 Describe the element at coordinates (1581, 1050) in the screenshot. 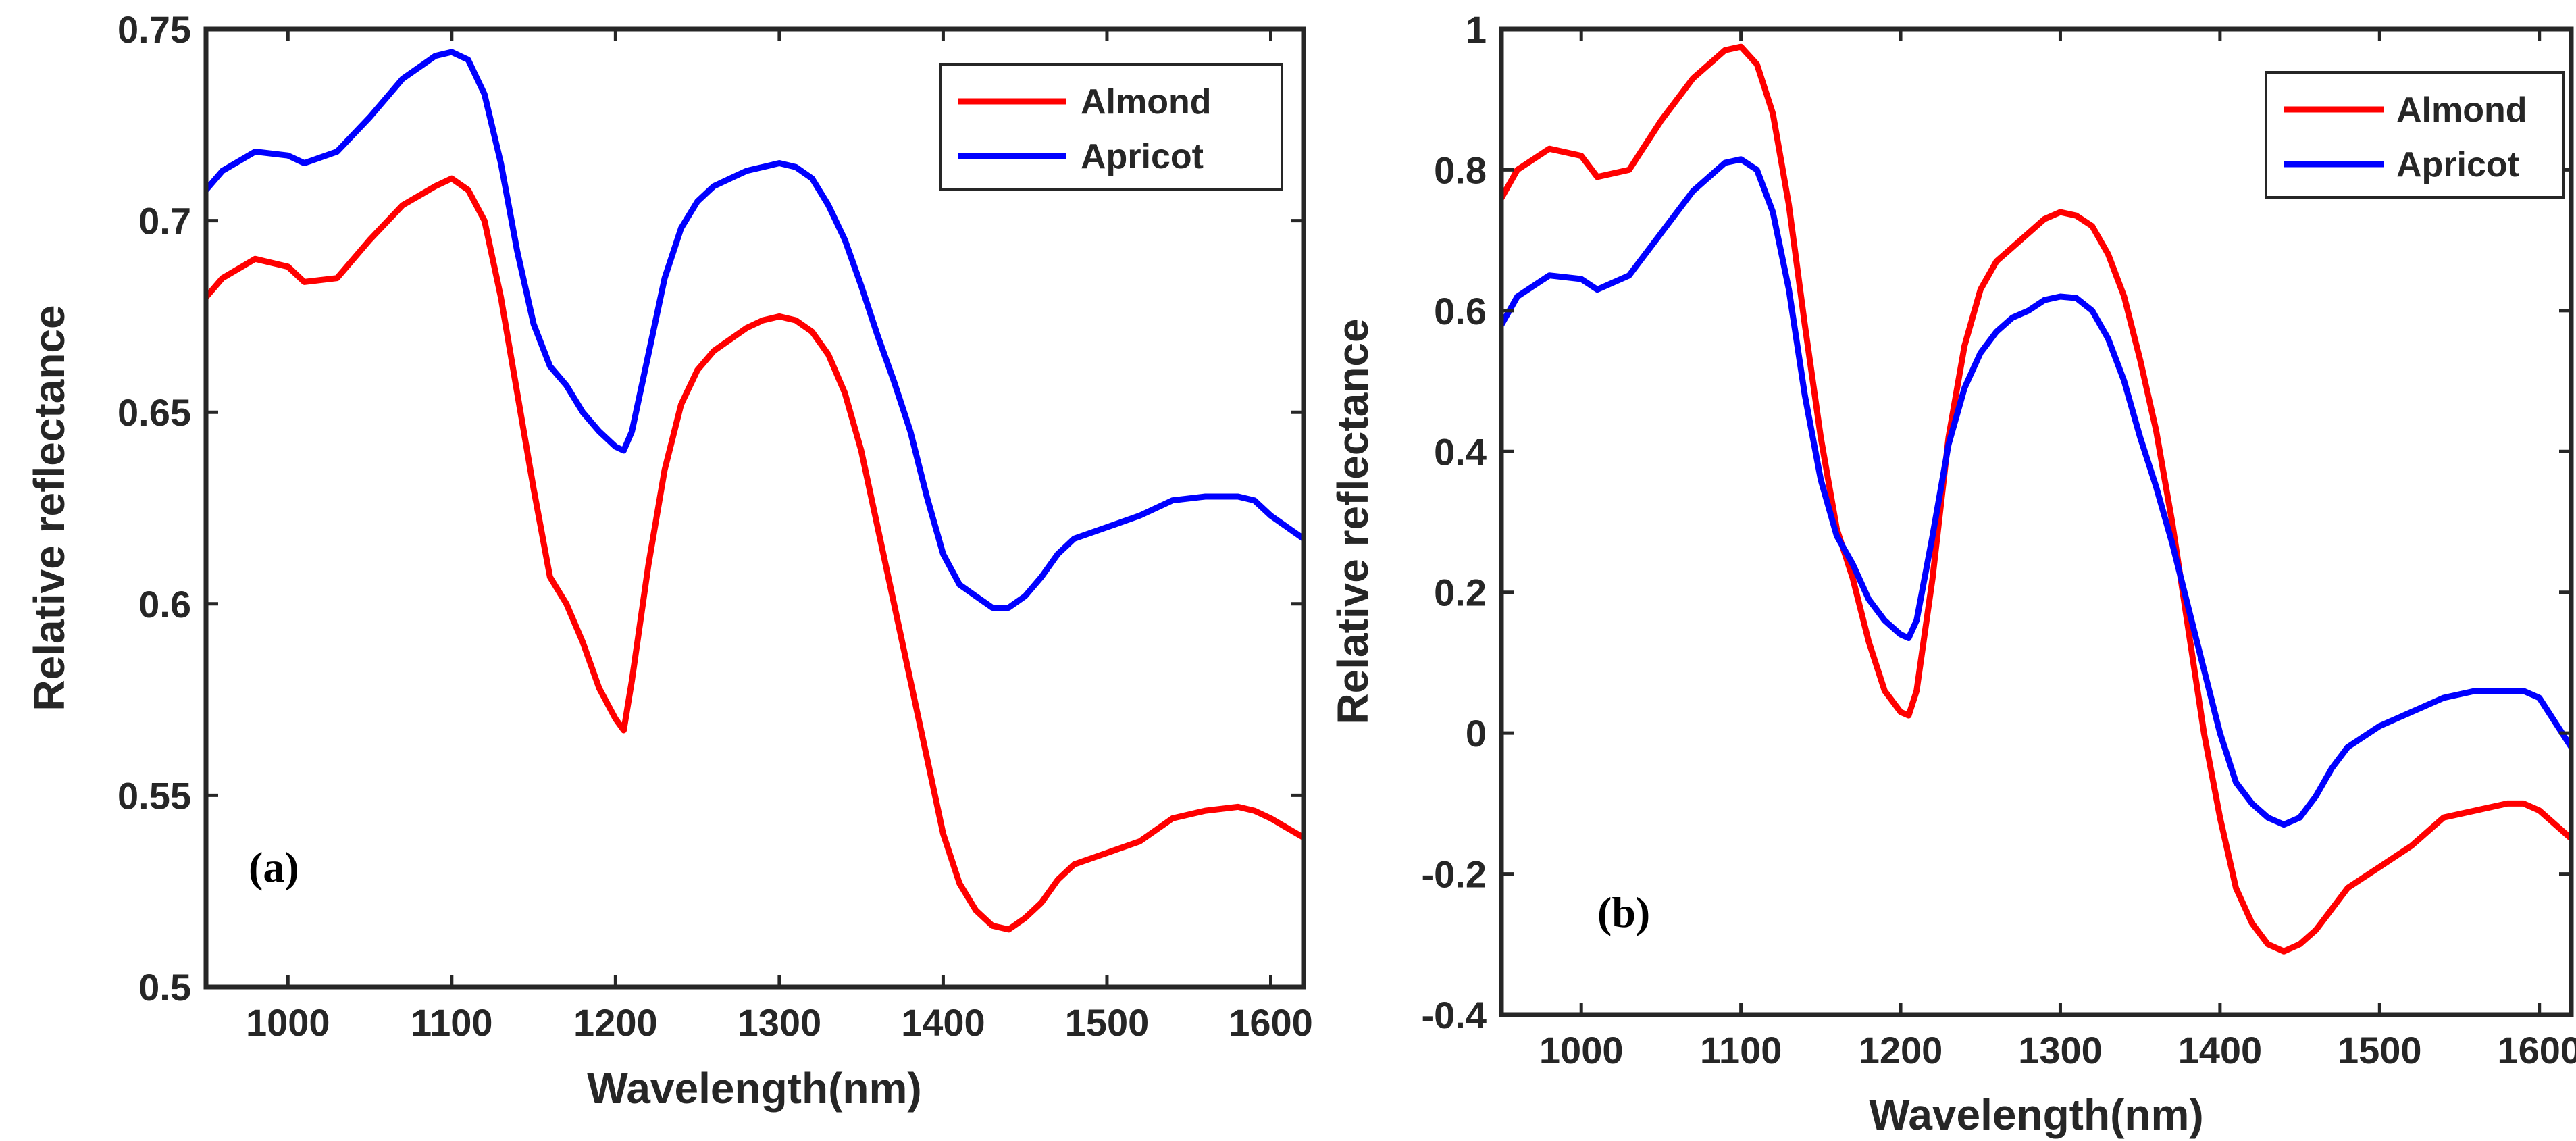

I see `chart-b-x-tick-label: 1000` at that location.